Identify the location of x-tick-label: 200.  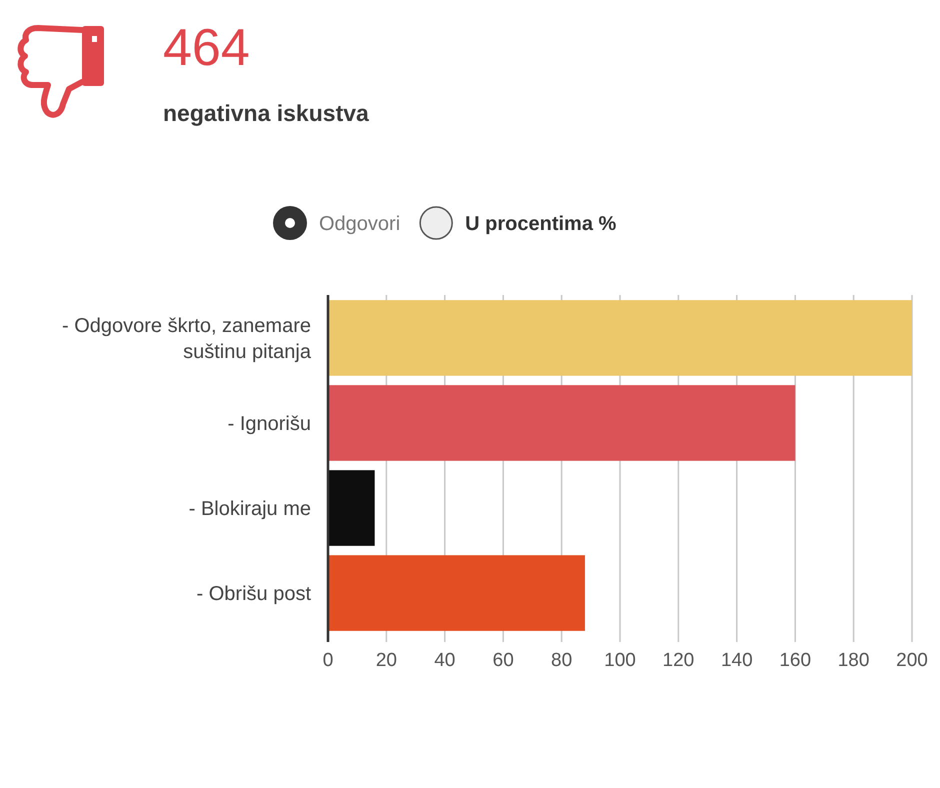
(912, 660).